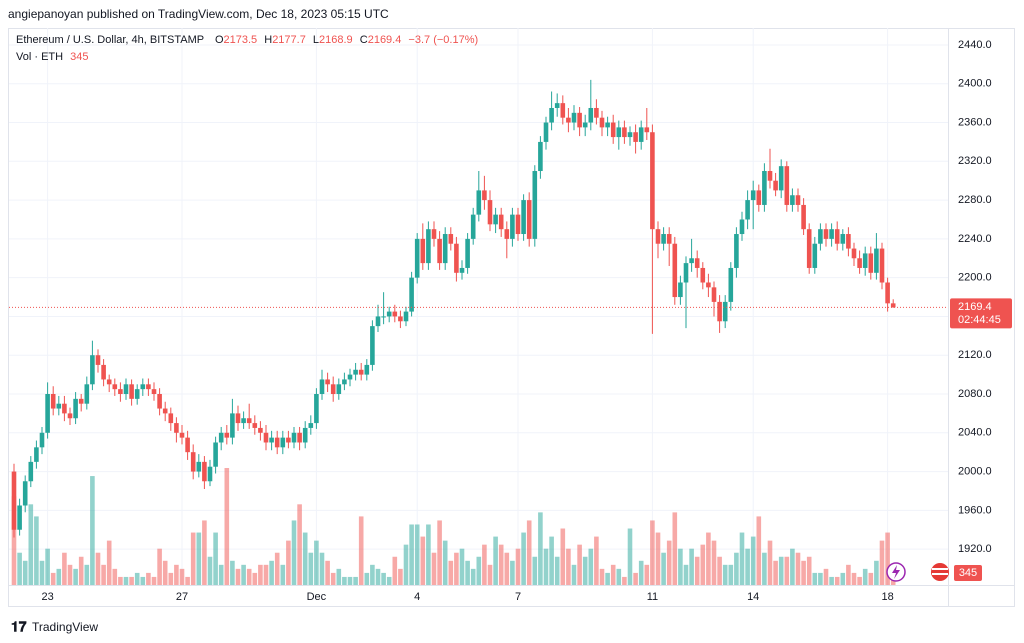 The width and height of the screenshot is (1024, 643). Describe the element at coordinates (975, 200) in the screenshot. I see `y-tick-label: 2280.0` at that location.